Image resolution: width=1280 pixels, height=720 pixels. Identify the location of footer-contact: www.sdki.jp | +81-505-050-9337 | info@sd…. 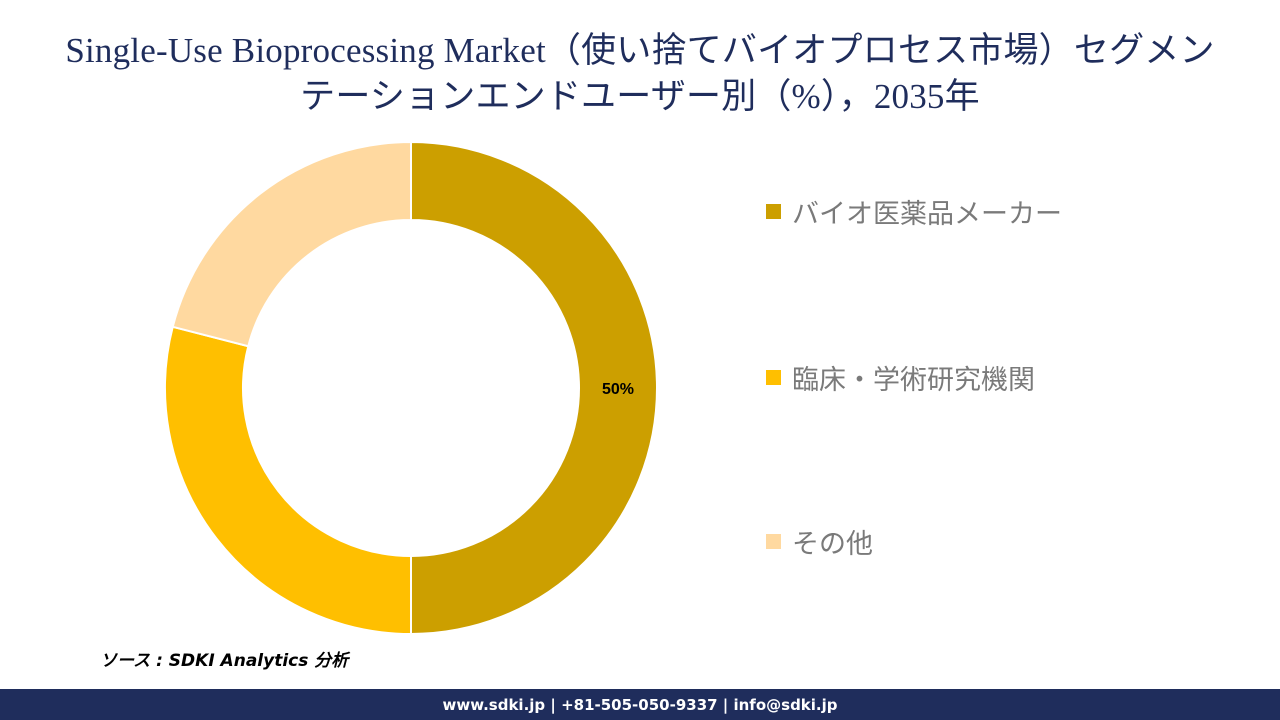
(640, 704).